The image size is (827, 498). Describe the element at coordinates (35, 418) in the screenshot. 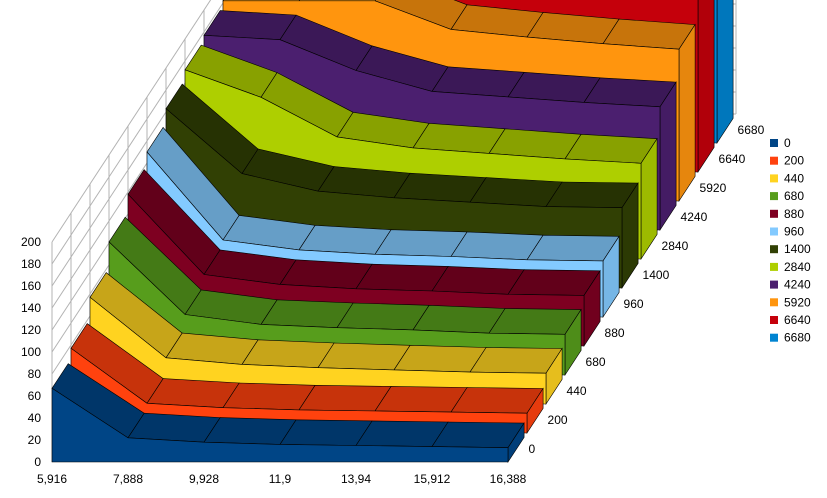

I see `y-tick-label: 40` at that location.